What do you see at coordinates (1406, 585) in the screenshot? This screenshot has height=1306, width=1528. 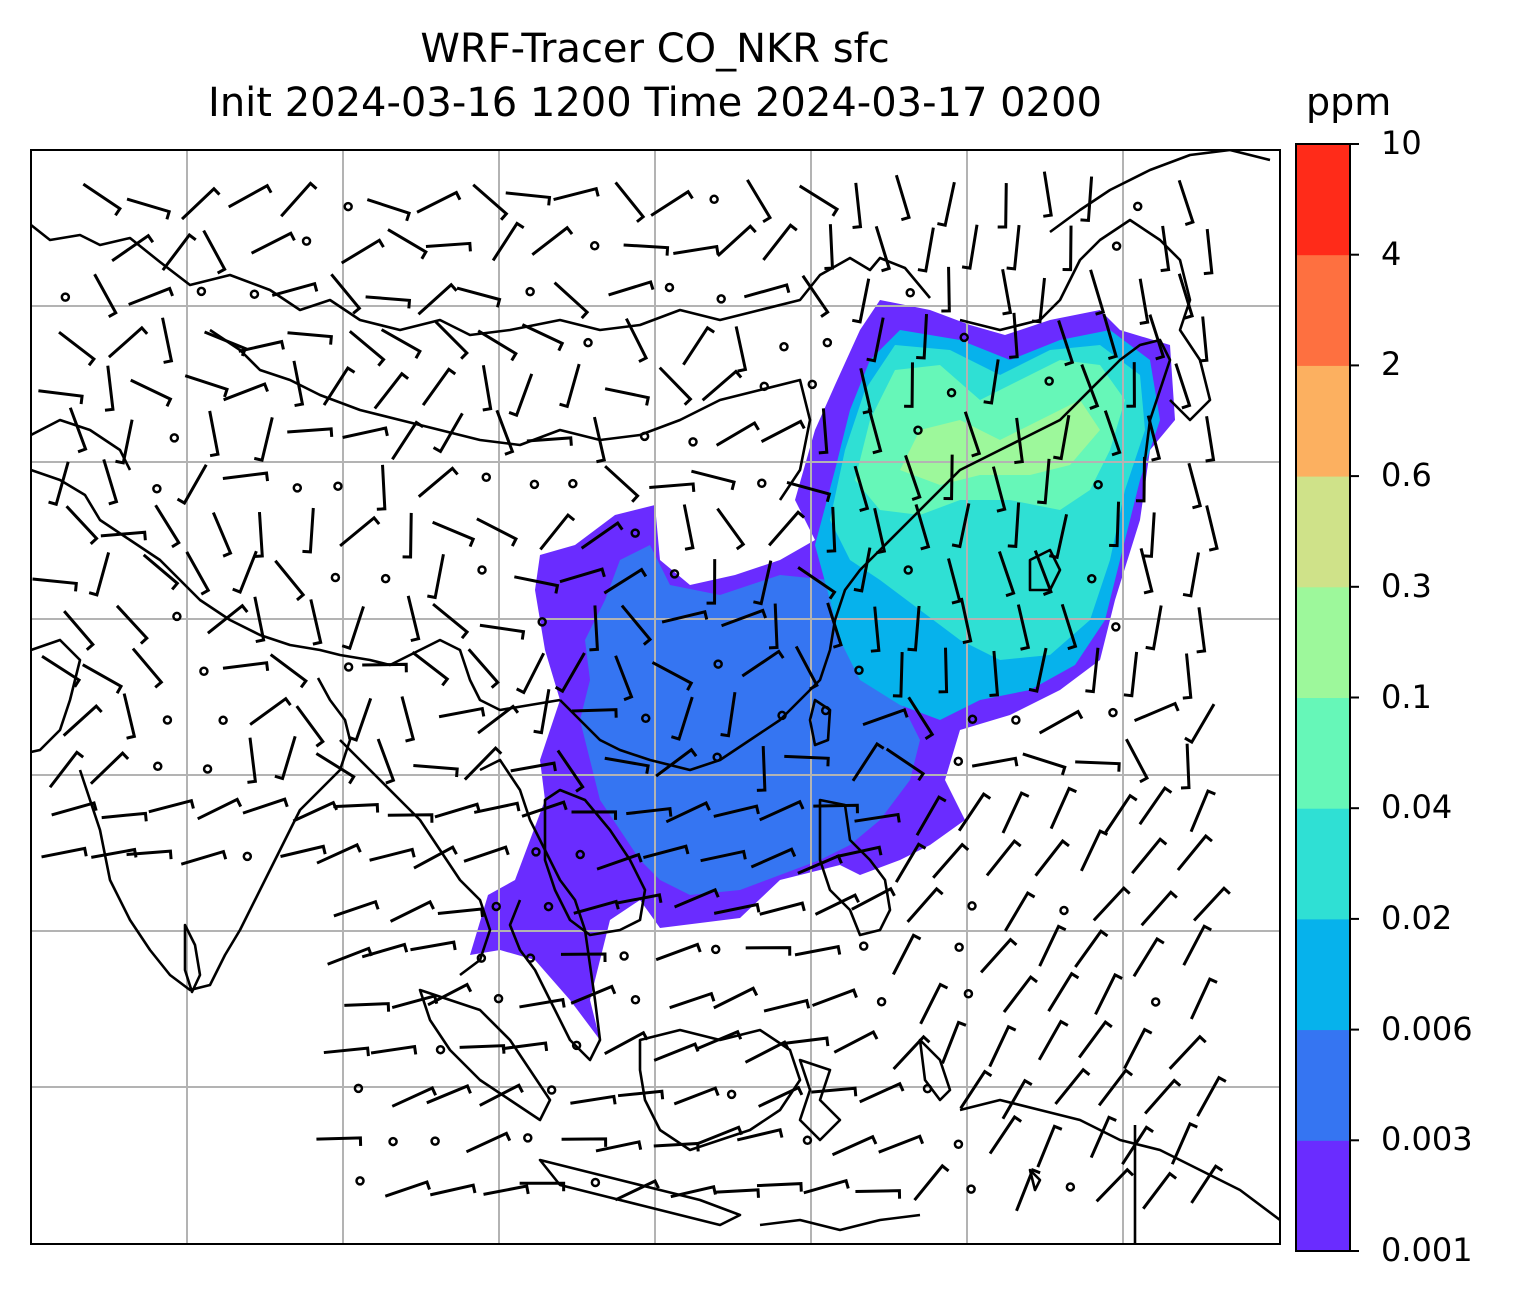 I see `colorbar-tick-label: 0.3` at bounding box center [1406, 585].